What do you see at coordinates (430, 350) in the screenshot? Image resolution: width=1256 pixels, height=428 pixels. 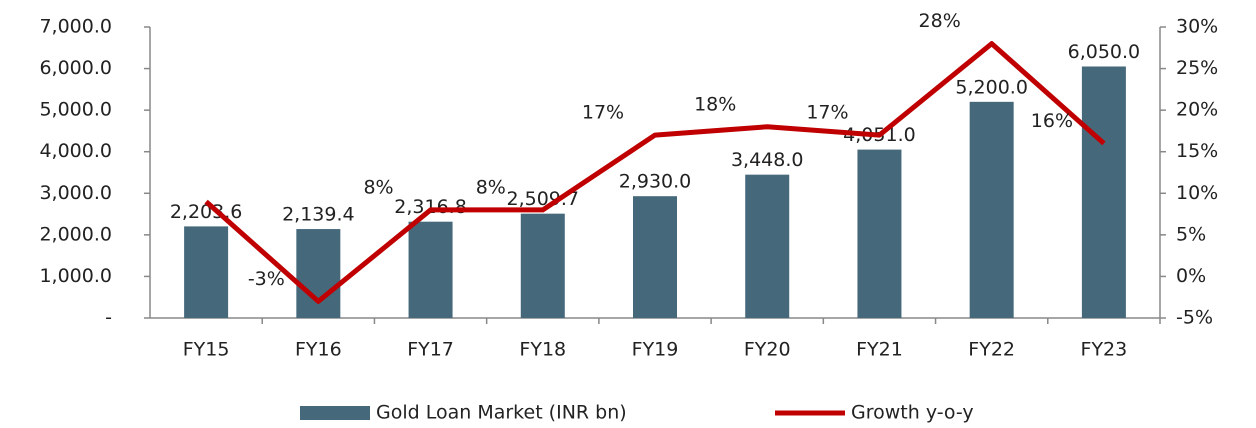 I see `x-tick-label: FY17` at bounding box center [430, 350].